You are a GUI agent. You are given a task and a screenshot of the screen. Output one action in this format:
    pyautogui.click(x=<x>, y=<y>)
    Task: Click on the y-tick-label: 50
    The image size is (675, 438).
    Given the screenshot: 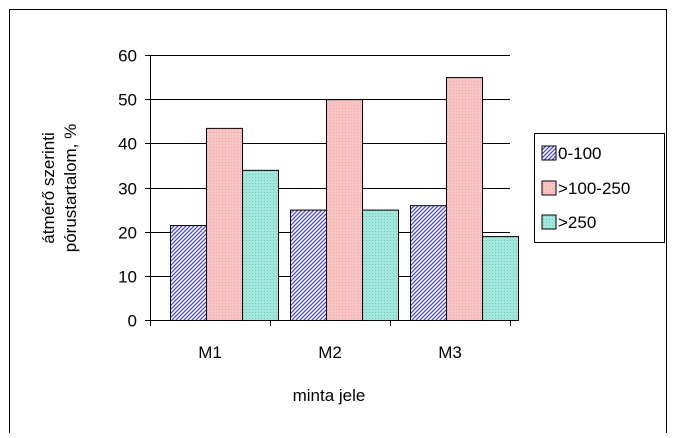 What is the action you would take?
    pyautogui.click(x=127, y=100)
    